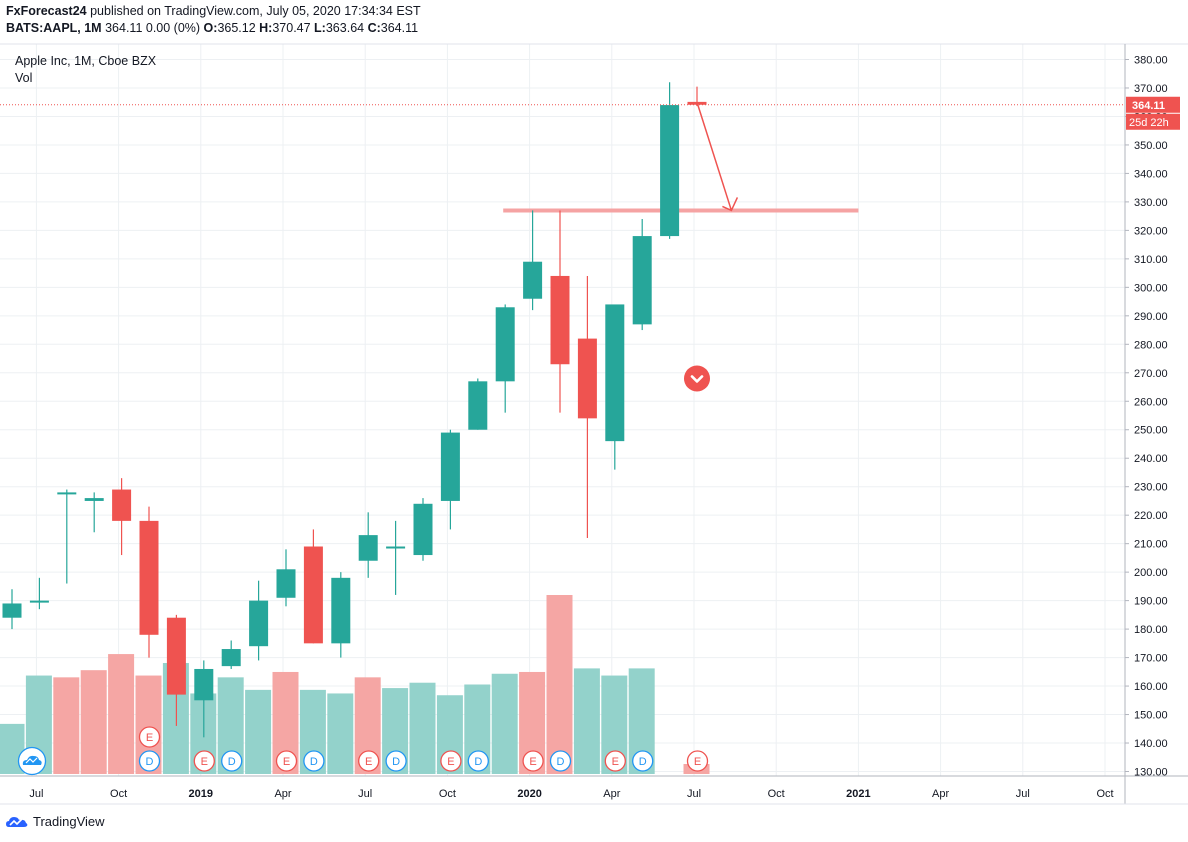 The image size is (1188, 842). What do you see at coordinates (1151, 545) in the screenshot?
I see `price-tick-label: 210.00` at bounding box center [1151, 545].